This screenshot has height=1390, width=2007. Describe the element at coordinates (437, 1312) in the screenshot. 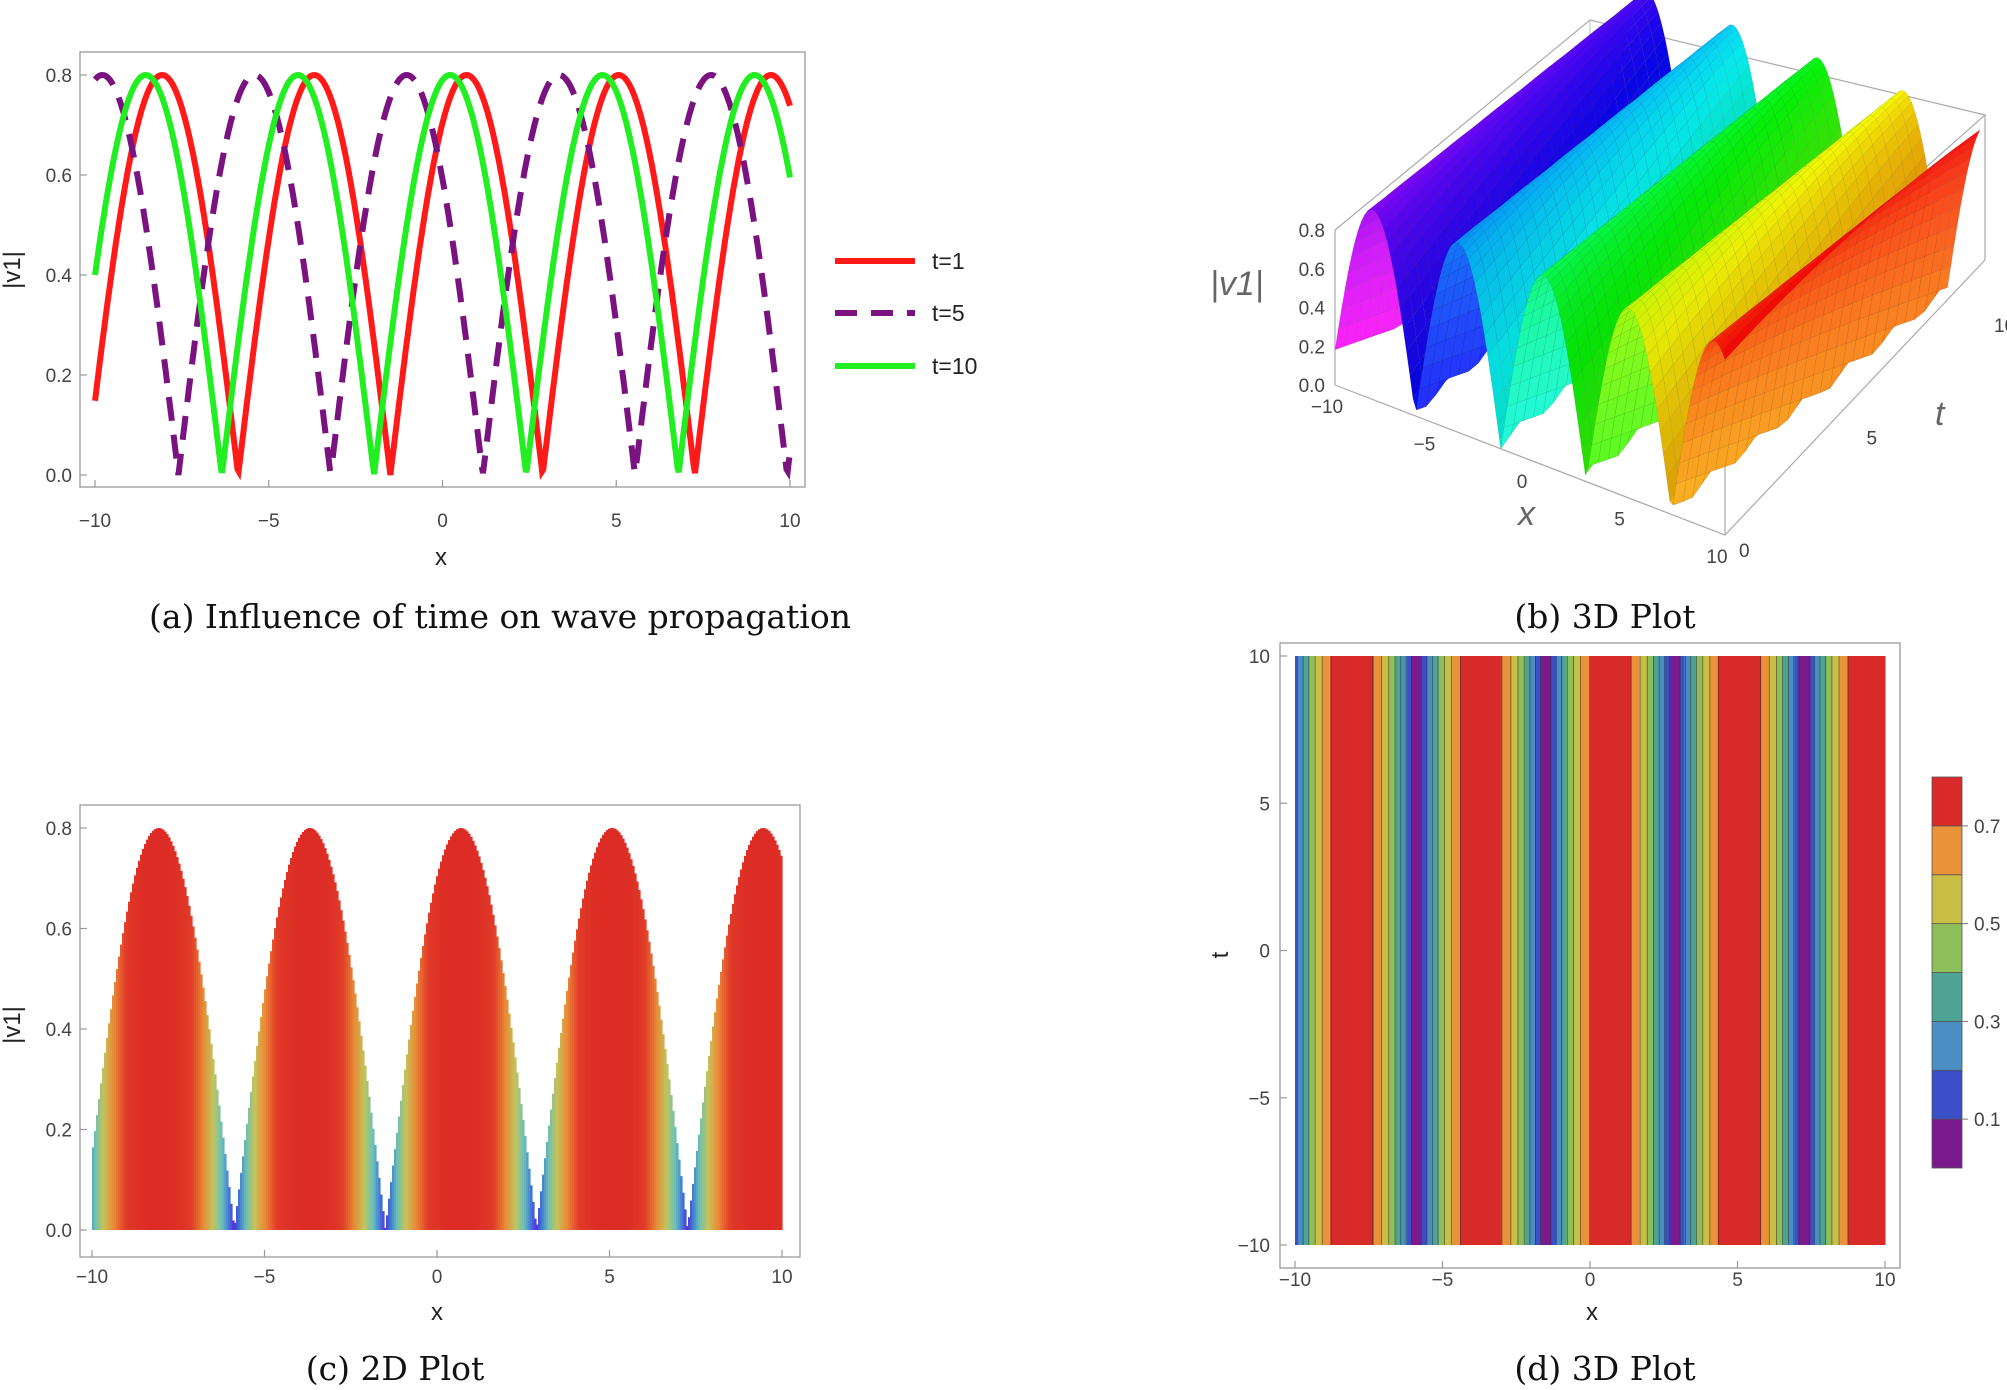

I see `panel-c-xlabel: x` at that location.